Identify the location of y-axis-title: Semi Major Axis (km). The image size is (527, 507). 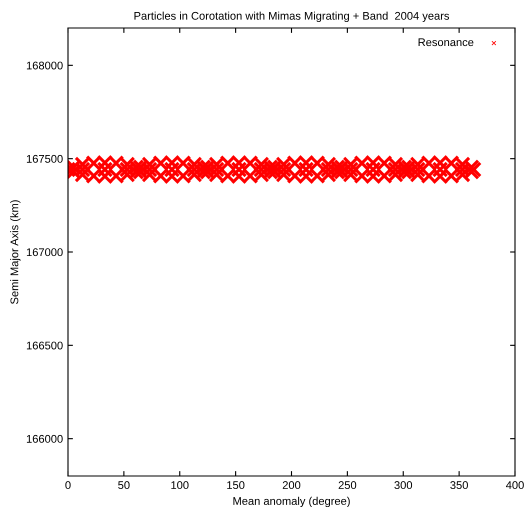
(15, 252).